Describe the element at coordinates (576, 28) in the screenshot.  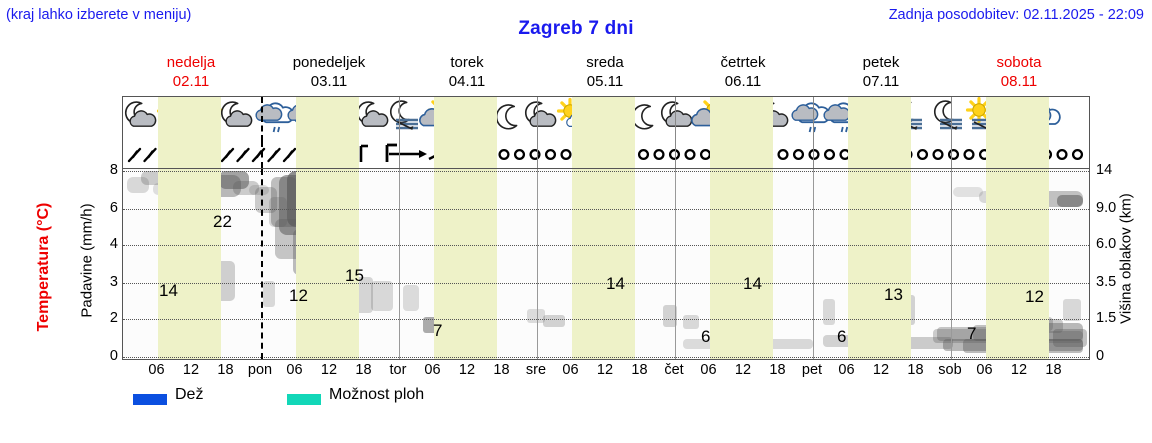
I see `page-title: Zagreb 7 dni` at that location.